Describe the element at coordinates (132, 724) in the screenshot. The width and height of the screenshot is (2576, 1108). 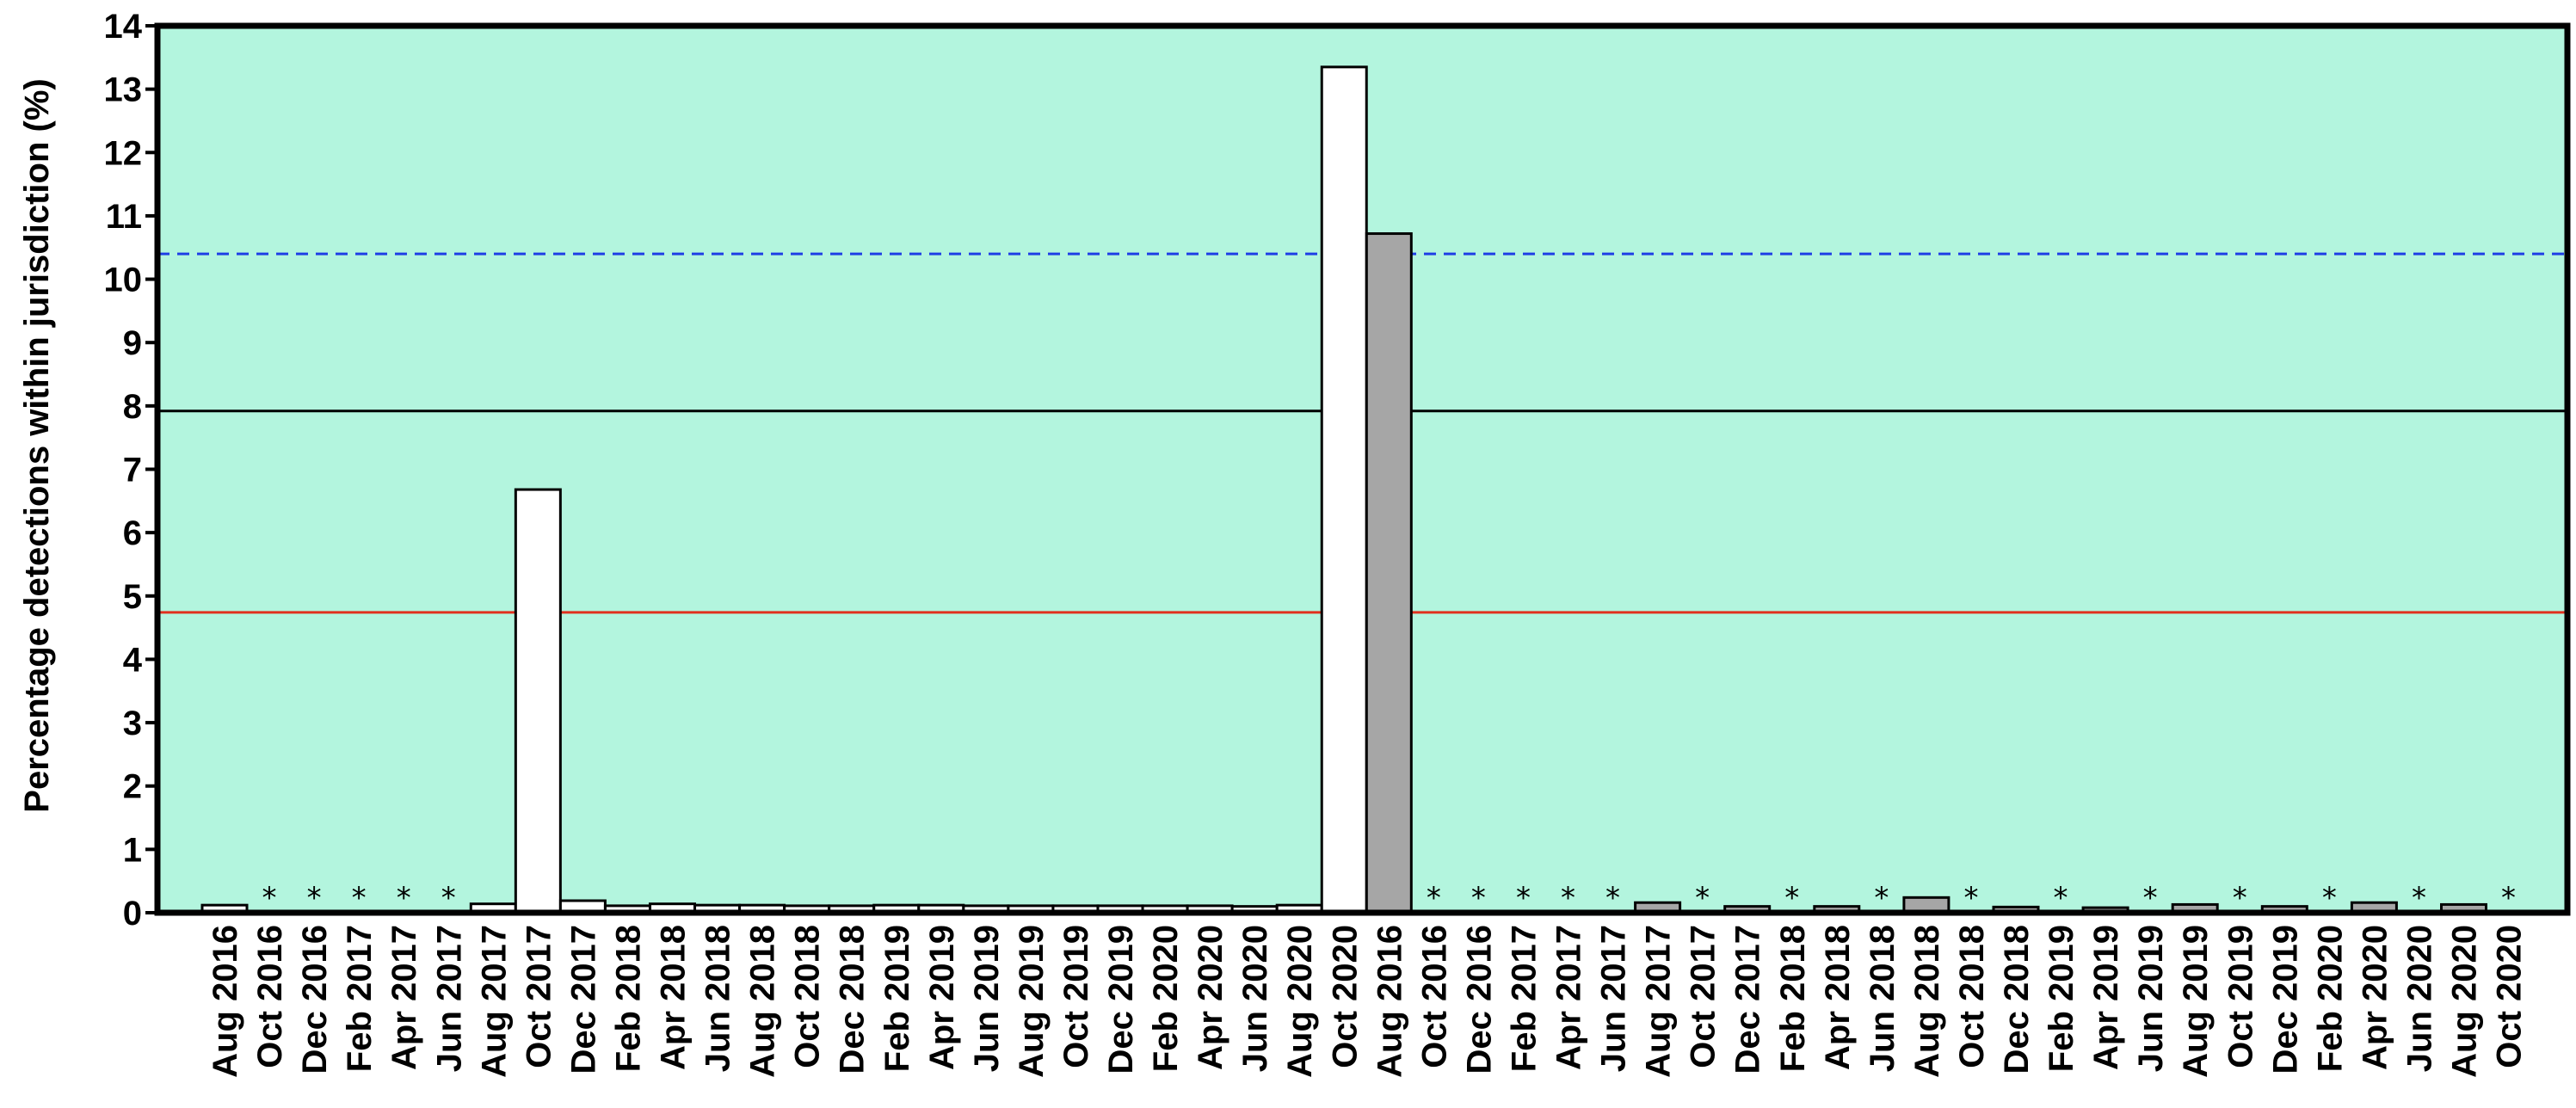
I see `y-tick-label: 3` at that location.